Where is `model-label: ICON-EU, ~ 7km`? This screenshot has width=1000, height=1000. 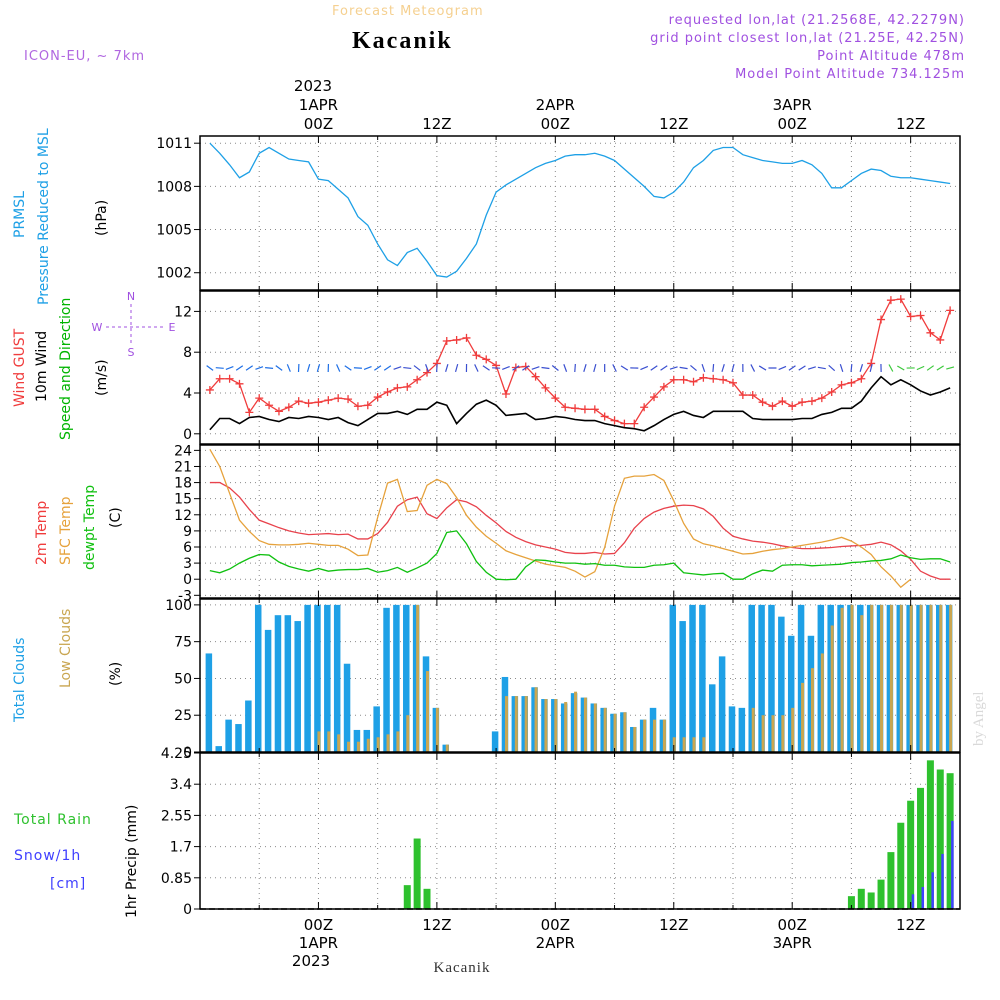
model-label: ICON-EU, ~ 7km is located at coordinates (84, 56).